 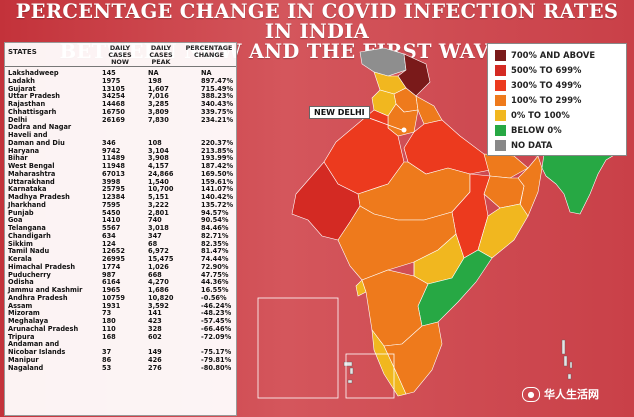 What do you see at coordinates (217, 197) in the screenshot?
I see `percentage-cell: 140.42%` at bounding box center [217, 197].